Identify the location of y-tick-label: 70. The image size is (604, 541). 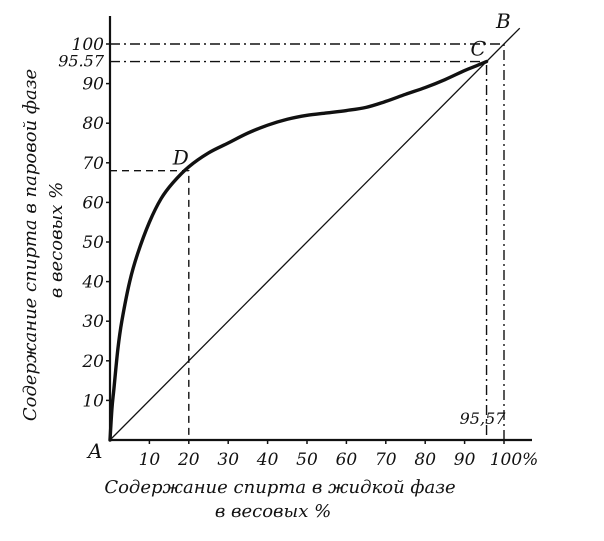
(93, 164).